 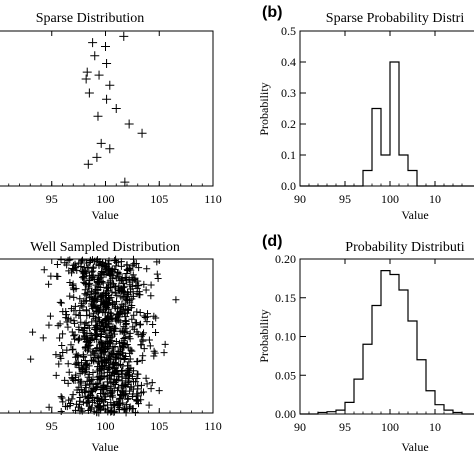 What do you see at coordinates (390, 199) in the screenshot?
I see `panel-b-x-tick-label: 100` at bounding box center [390, 199].